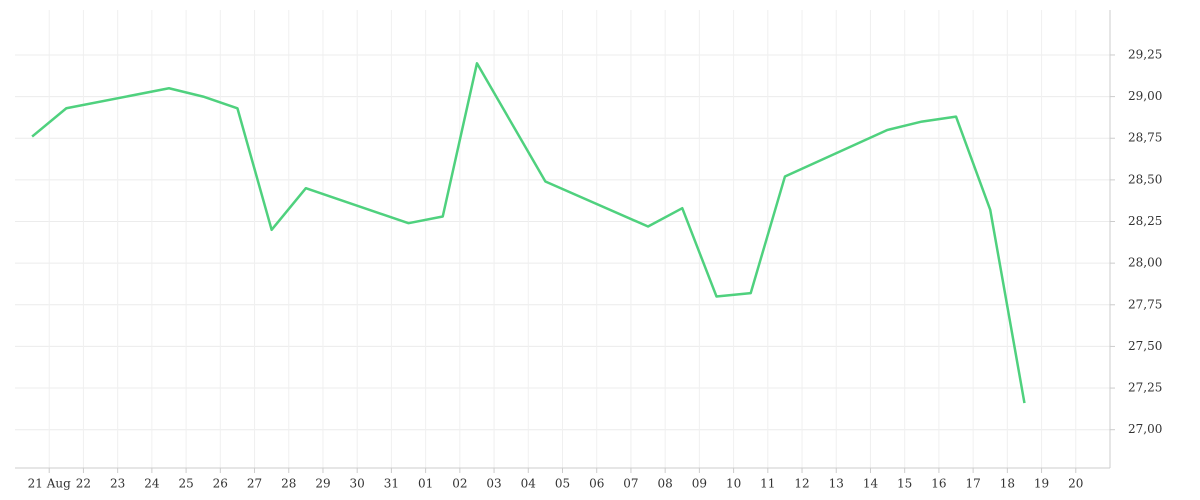 The image size is (1200, 500). I want to click on x-tick-label: 11, so click(767, 484).